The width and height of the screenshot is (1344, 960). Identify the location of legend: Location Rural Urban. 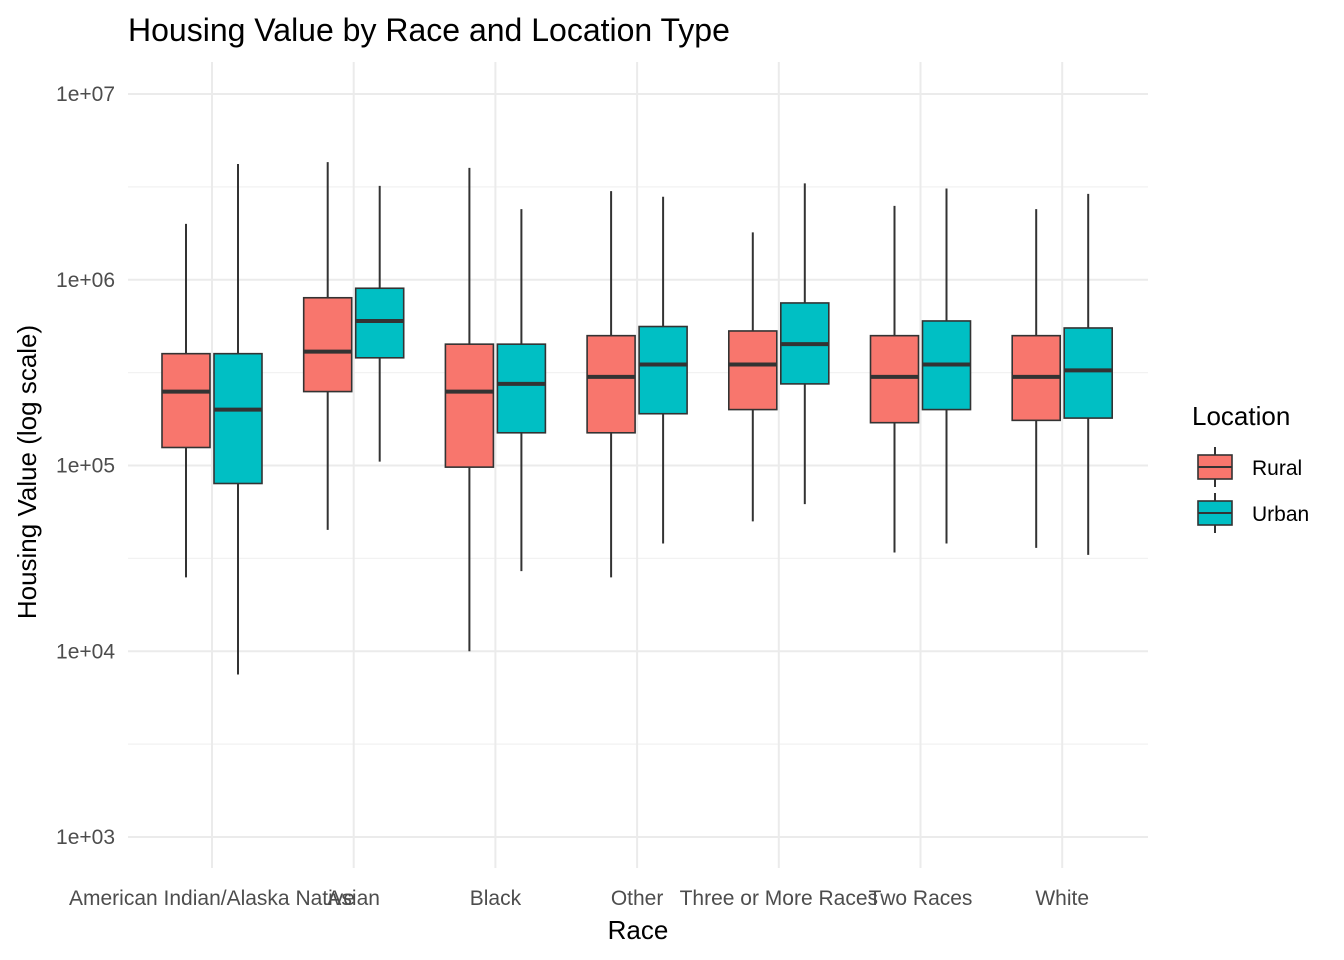
(1250, 467).